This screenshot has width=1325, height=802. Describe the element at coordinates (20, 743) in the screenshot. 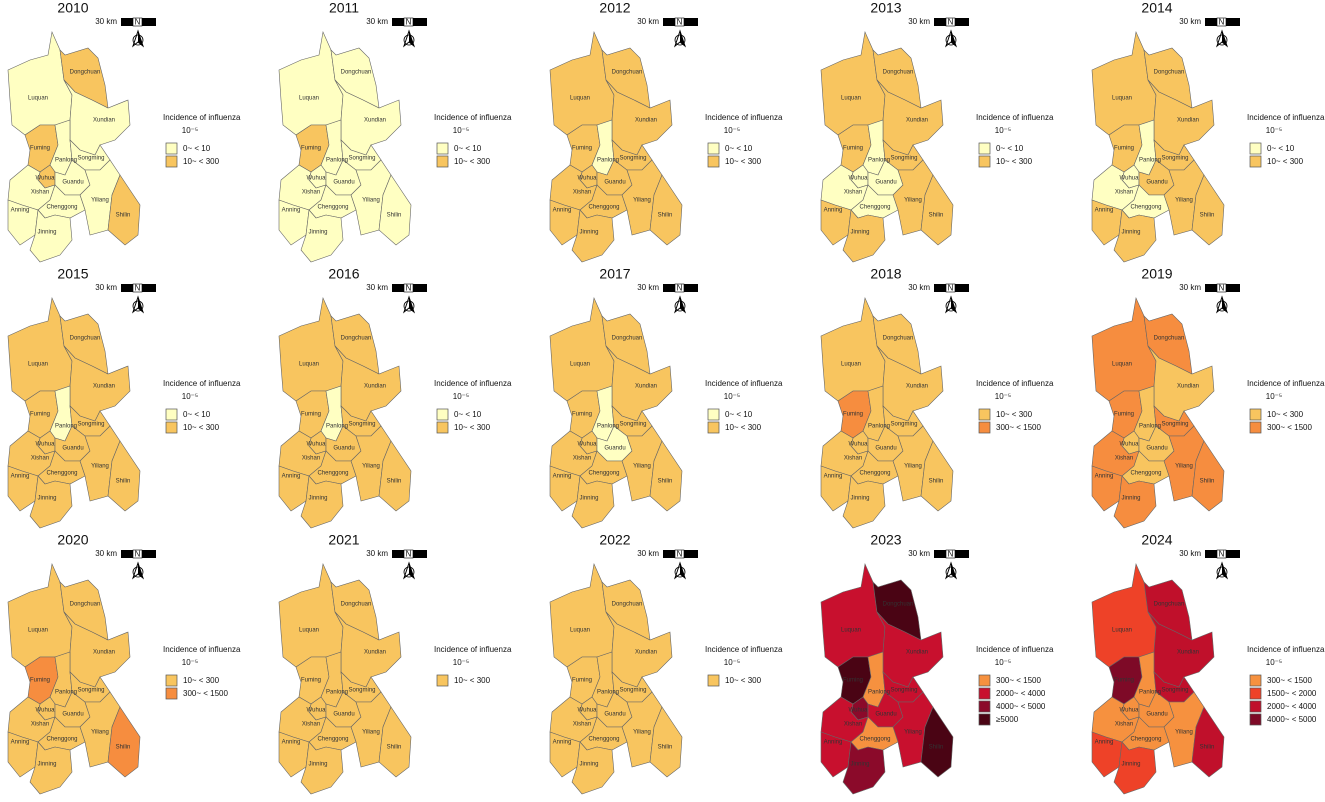

I see `district-label: Anning` at that location.